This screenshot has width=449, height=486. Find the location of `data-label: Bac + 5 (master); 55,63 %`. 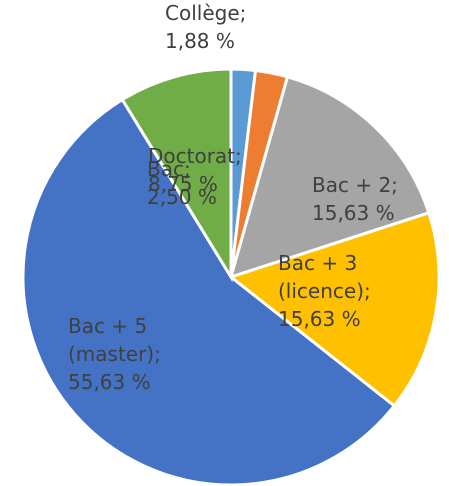

data-label: Bac + 5 (master); 55,63 % is located at coordinates (117, 354).